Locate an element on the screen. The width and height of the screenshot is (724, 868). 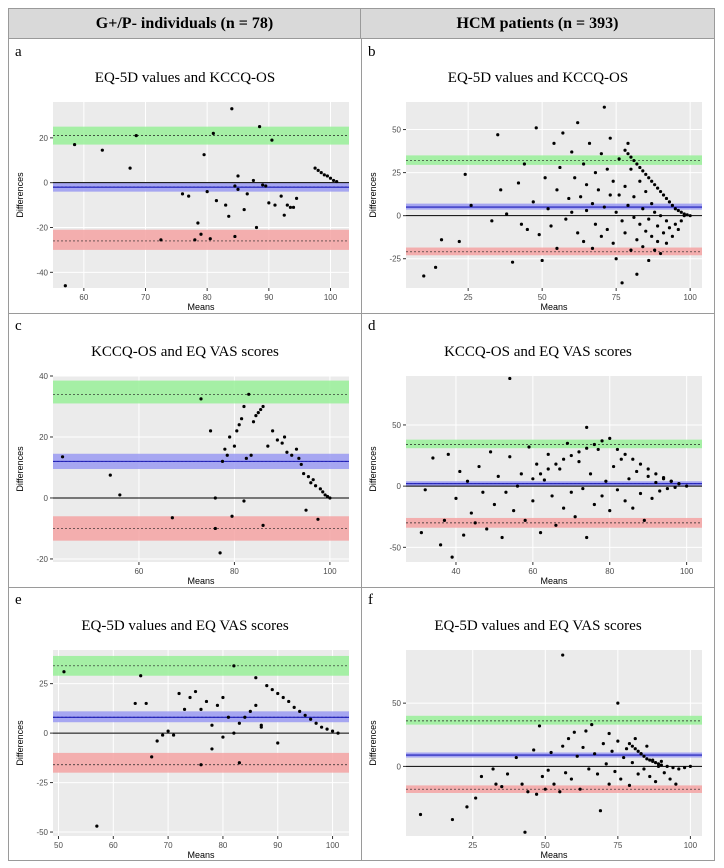
lower-limit-ci-band is located at coordinates (554, 251).